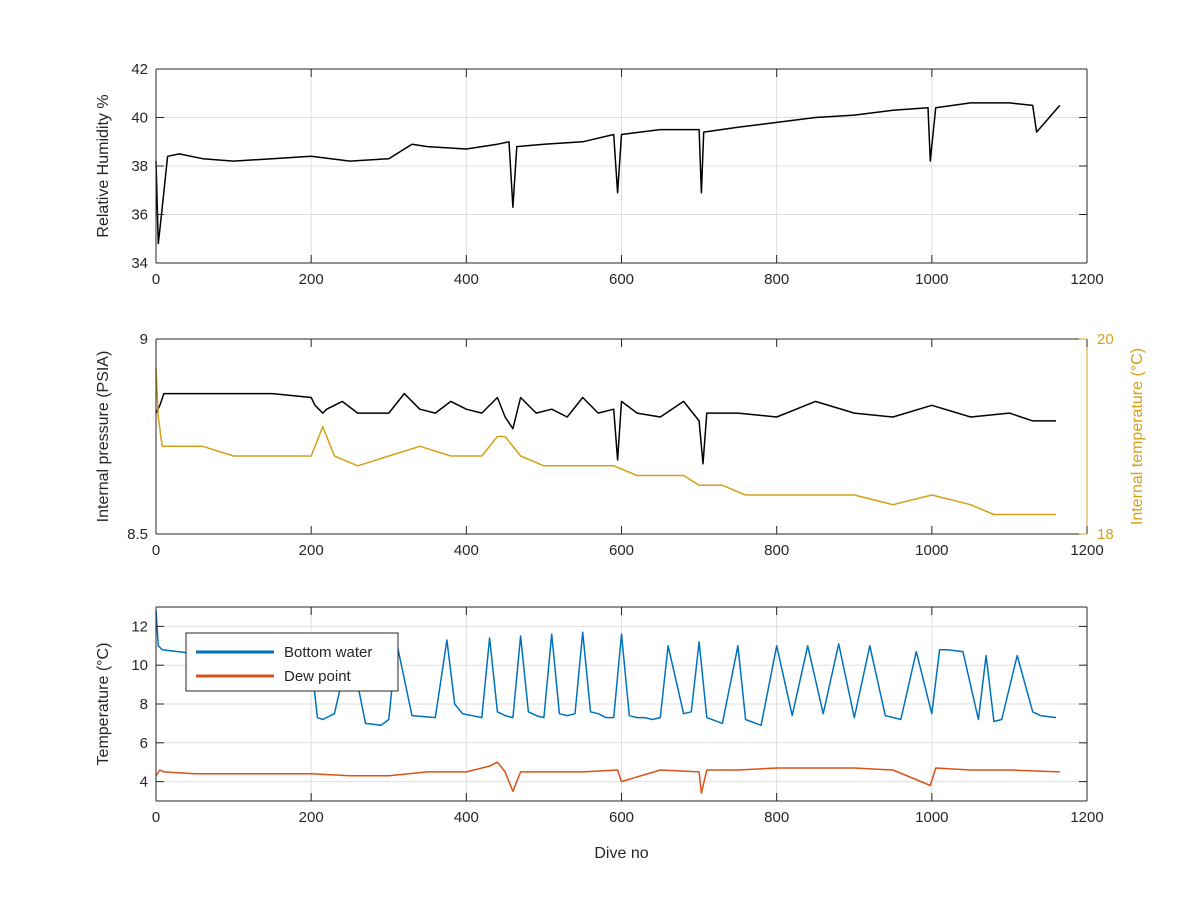 The width and height of the screenshot is (1200, 900). What do you see at coordinates (103, 165) in the screenshot?
I see `y-axis-label: Relative Humidity %` at bounding box center [103, 165].